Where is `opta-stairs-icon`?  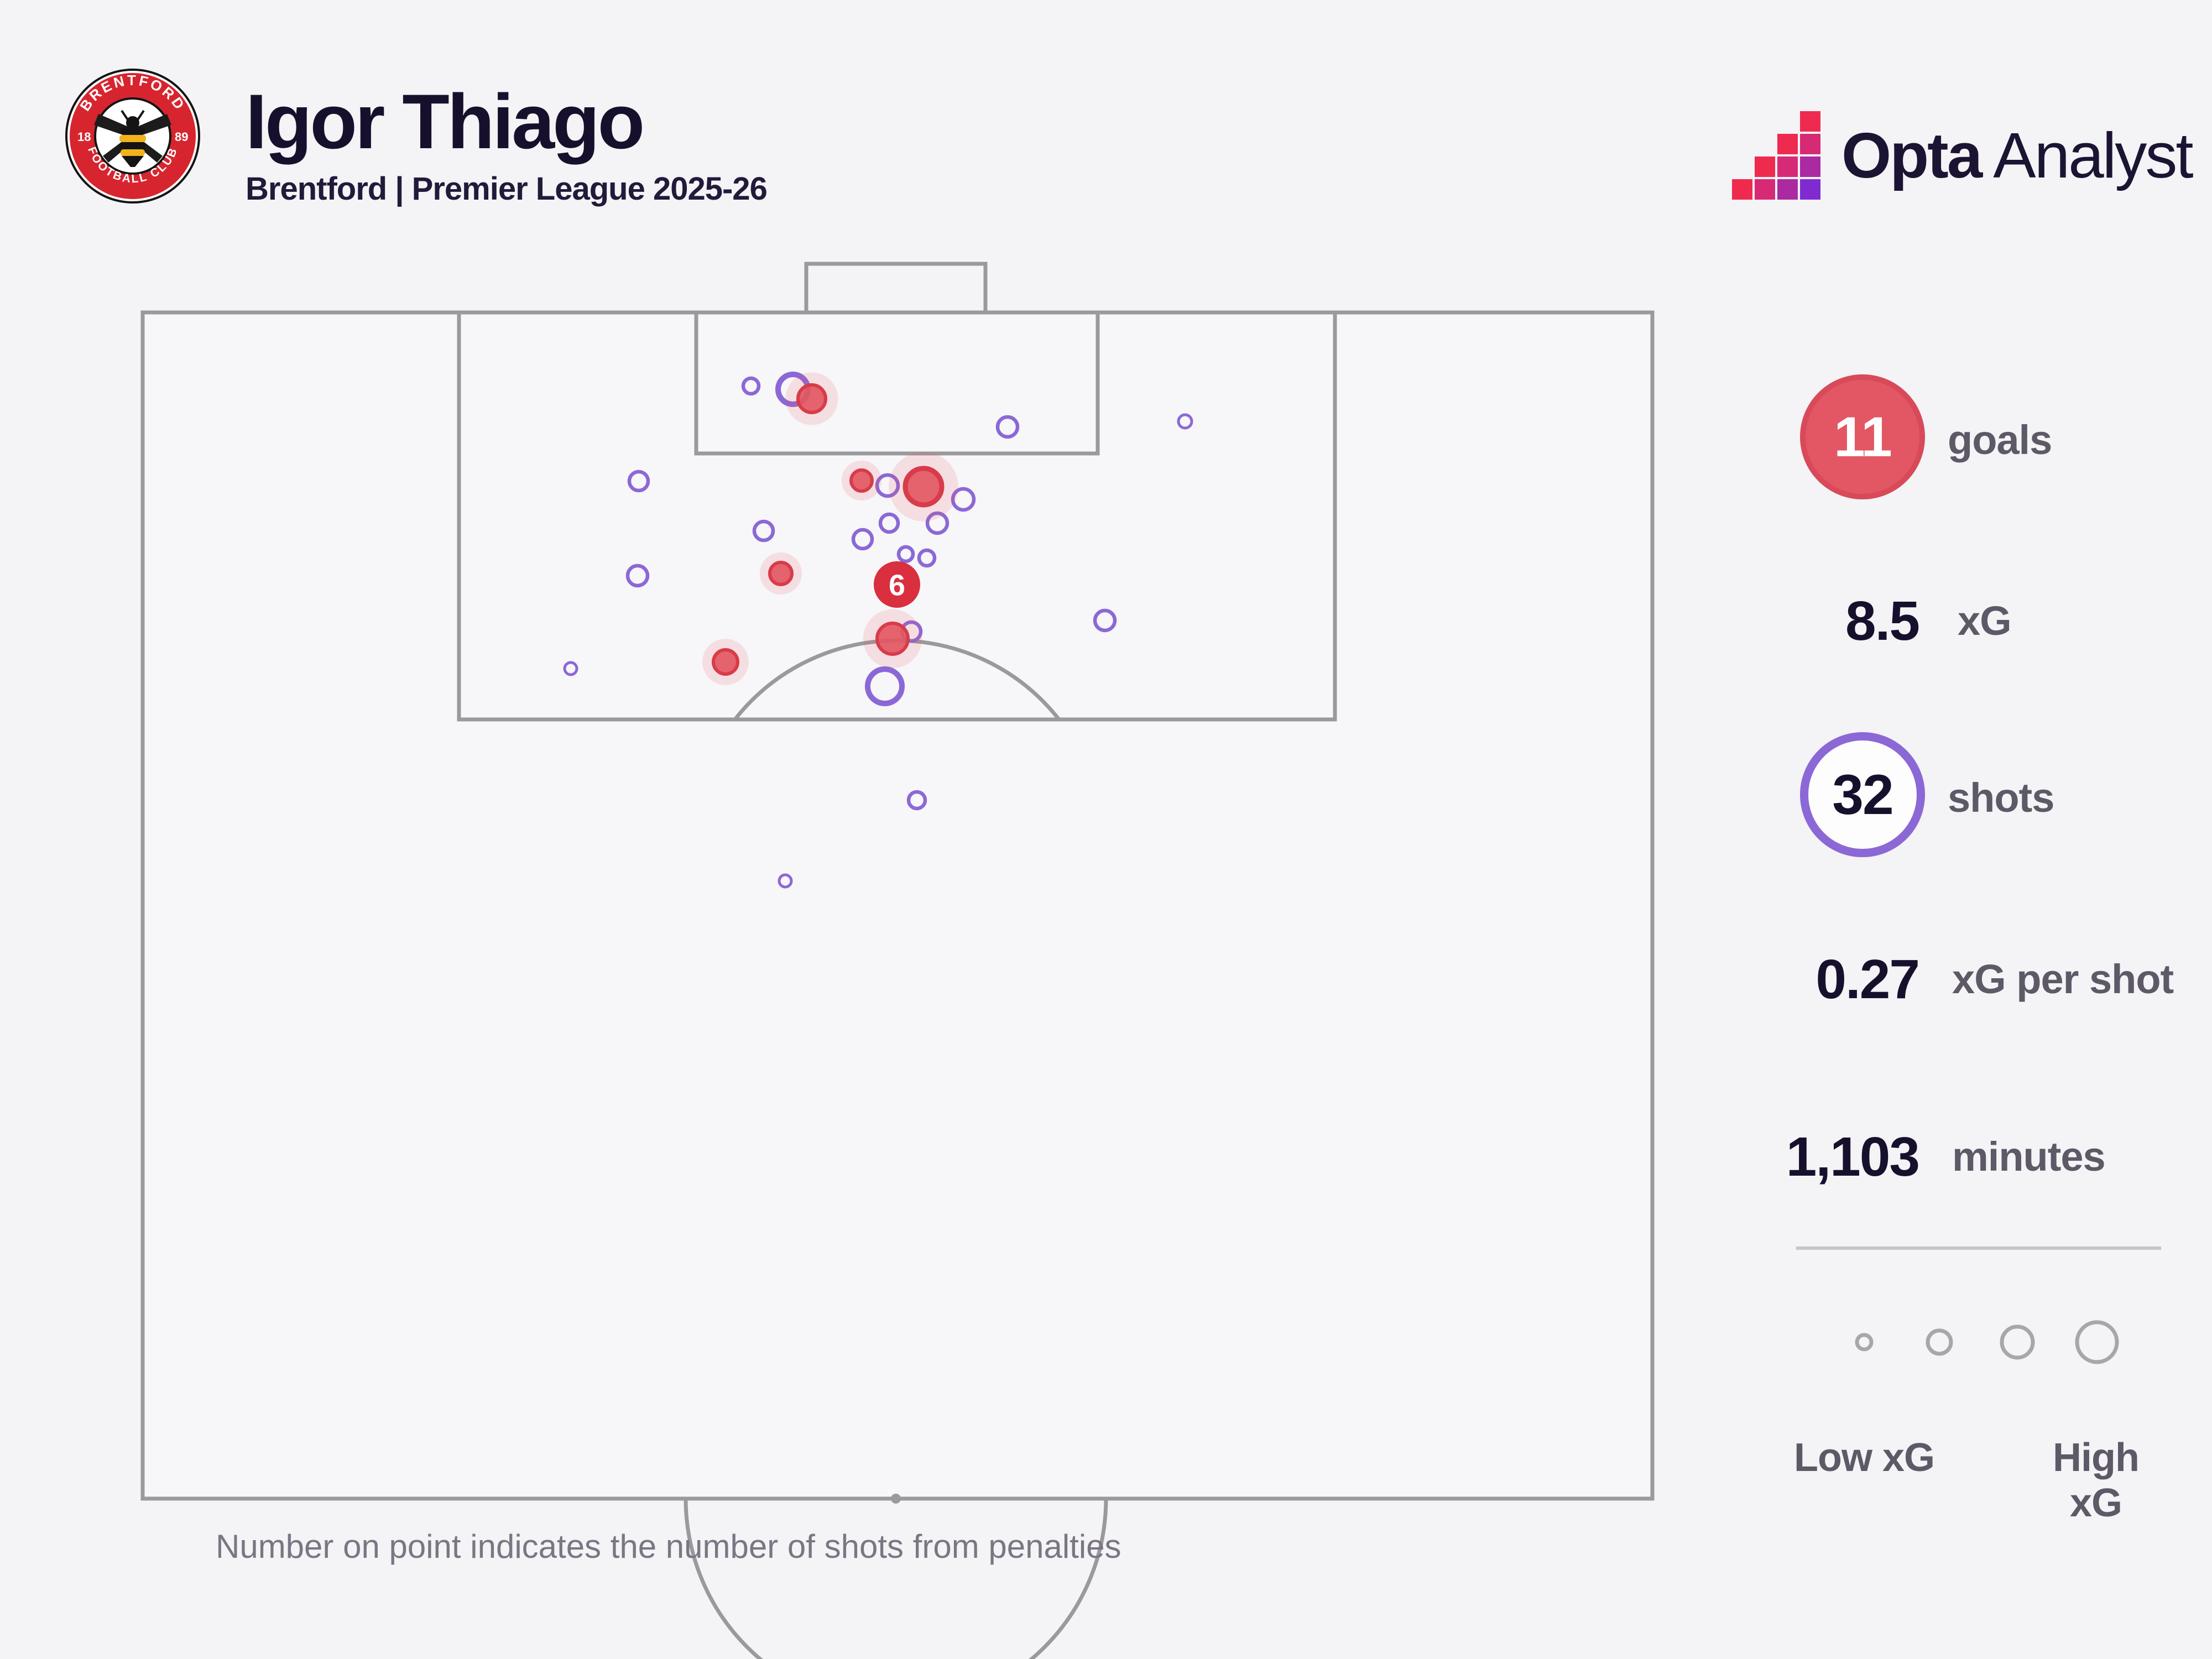
opta-stairs-icon is located at coordinates (1777, 155).